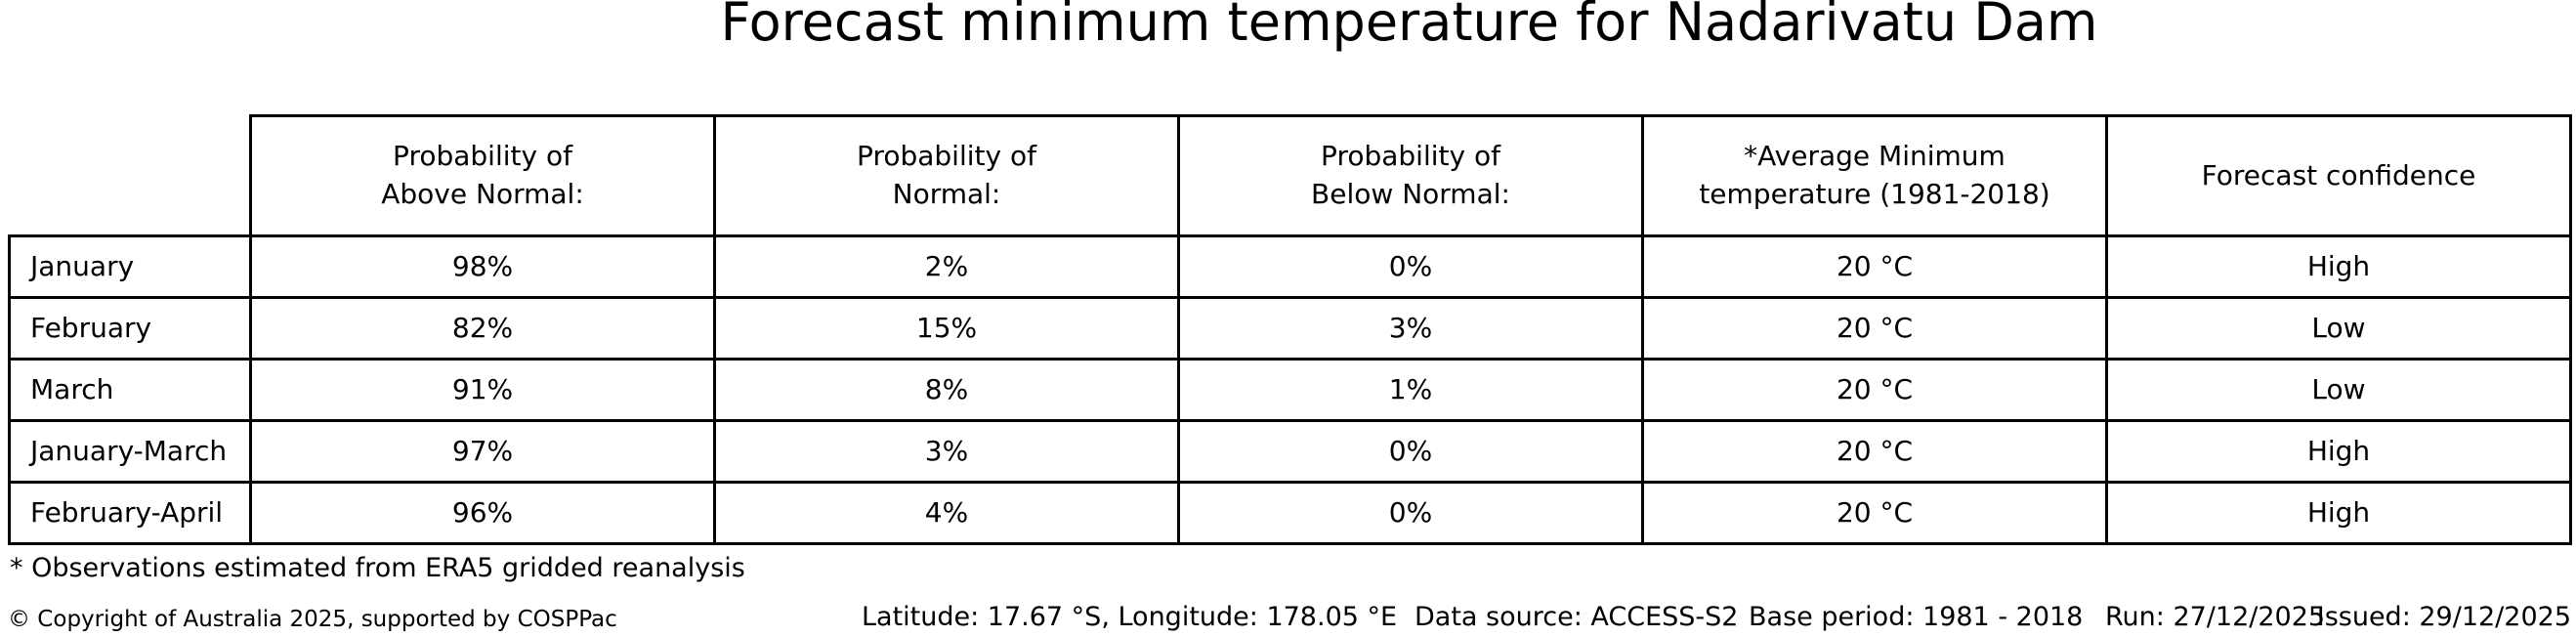 The image size is (2576, 637). What do you see at coordinates (1410, 390) in the screenshot?
I see `table-cell: 1%` at bounding box center [1410, 390].